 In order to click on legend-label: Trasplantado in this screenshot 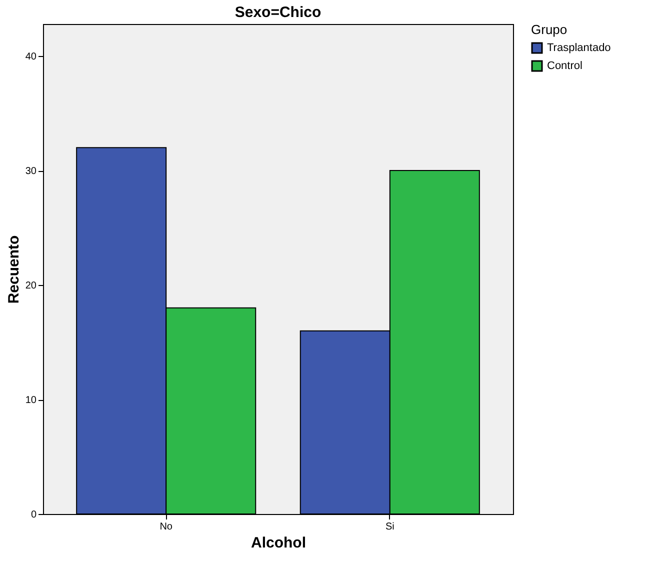, I will do `click(579, 48)`.